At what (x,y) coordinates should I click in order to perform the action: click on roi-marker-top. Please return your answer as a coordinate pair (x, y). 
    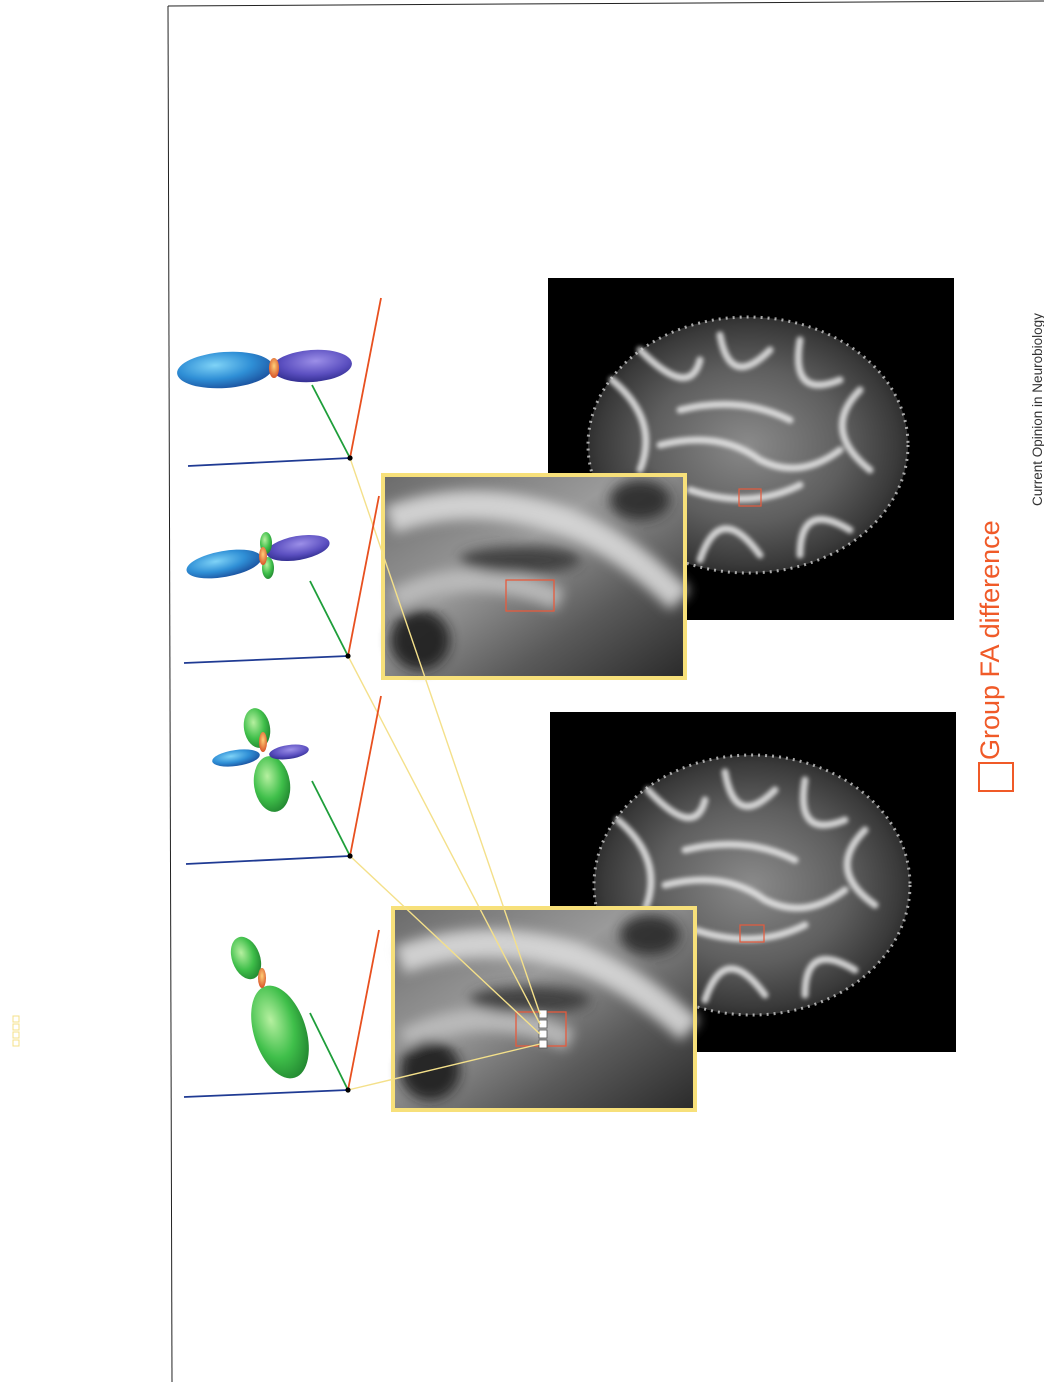
    Looking at the image, I should click on (750, 497).